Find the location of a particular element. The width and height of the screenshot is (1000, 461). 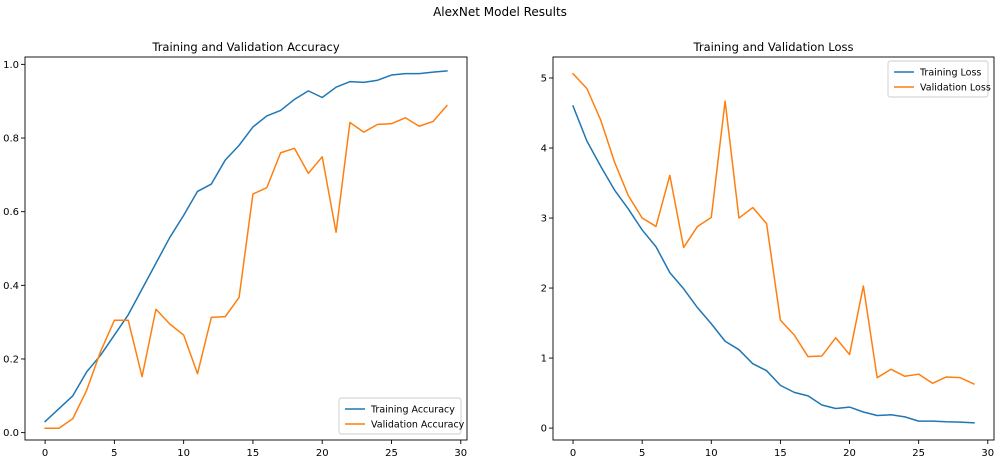

loss-y-tick-label: 2 is located at coordinates (544, 289).